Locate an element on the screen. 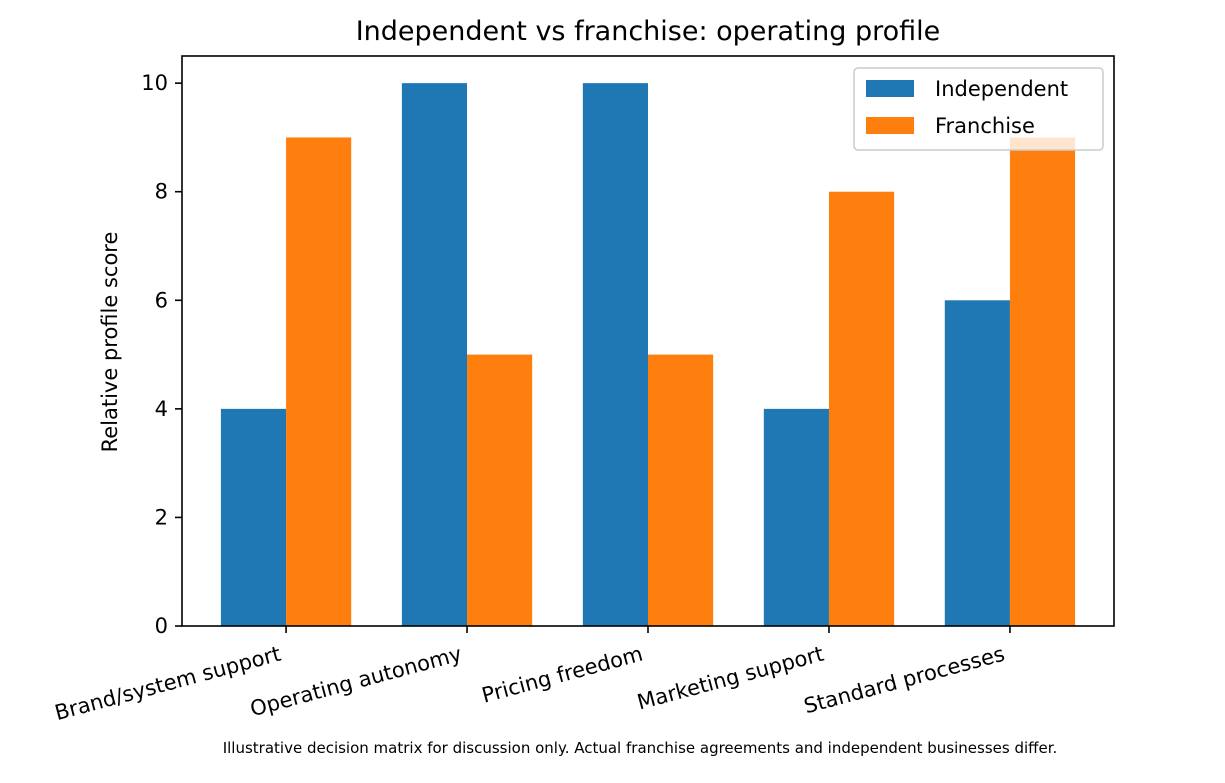  legend-swatch-franchise is located at coordinates (890, 125).